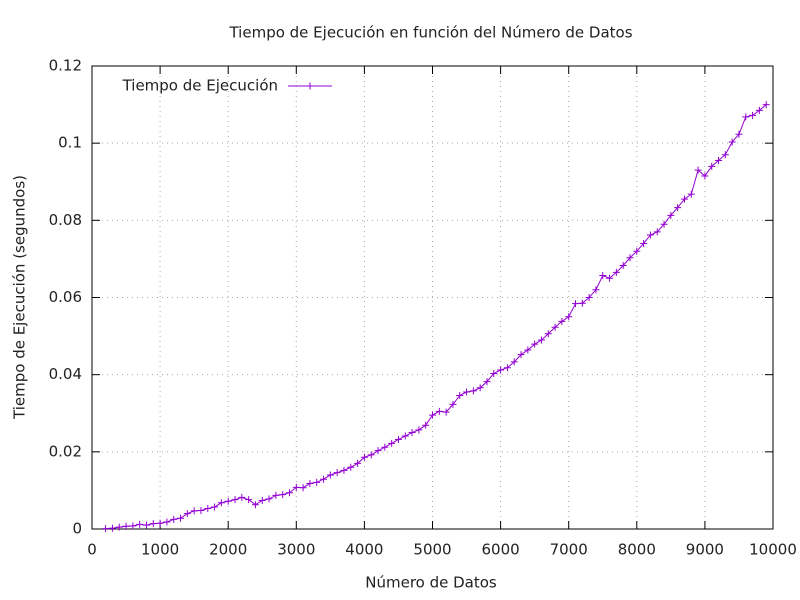 The height and width of the screenshot is (600, 800). Describe the element at coordinates (70, 143) in the screenshot. I see `y-tick-label: 0.1` at that location.